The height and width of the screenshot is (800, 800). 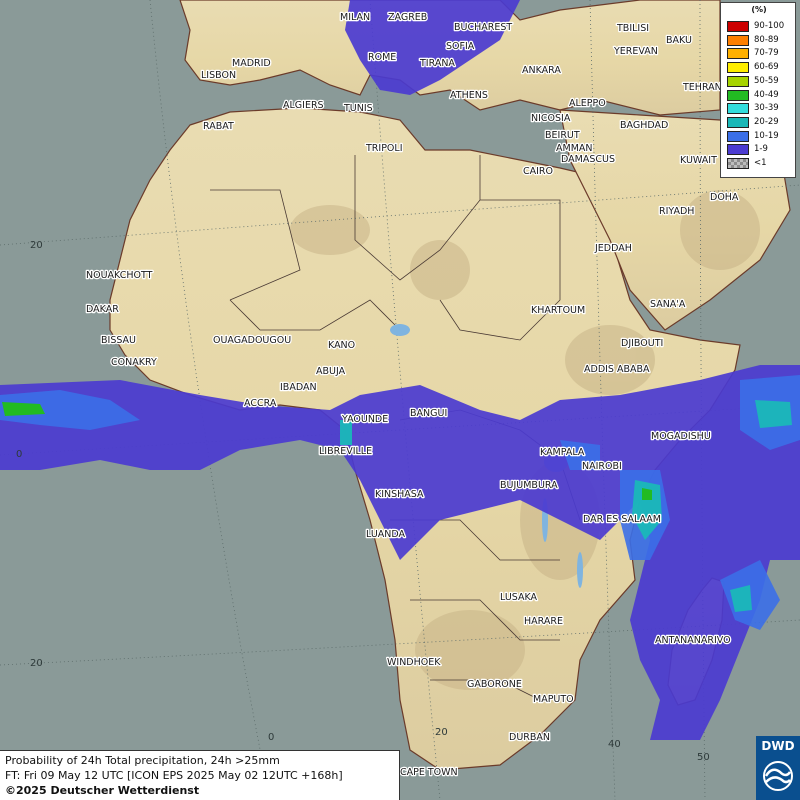 What do you see at coordinates (766, 94) in the screenshot?
I see `legend-label: 40-49` at bounding box center [766, 94].